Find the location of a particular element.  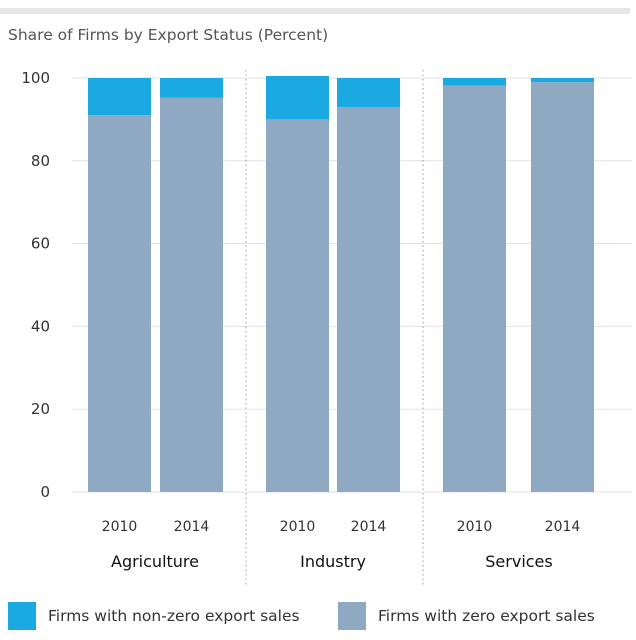

legend-swatch-zero is located at coordinates (352, 616).